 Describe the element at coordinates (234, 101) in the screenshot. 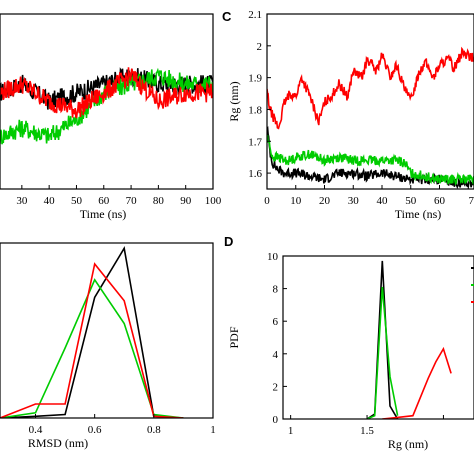

I see `y-axis-label-1: Rg (nm)` at that location.